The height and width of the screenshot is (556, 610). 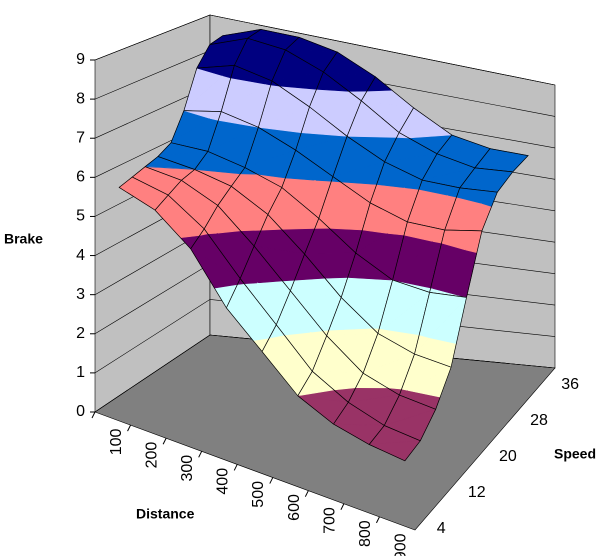 What do you see at coordinates (325, 50) in the screenshot?
I see `grid-line` at bounding box center [325, 50].